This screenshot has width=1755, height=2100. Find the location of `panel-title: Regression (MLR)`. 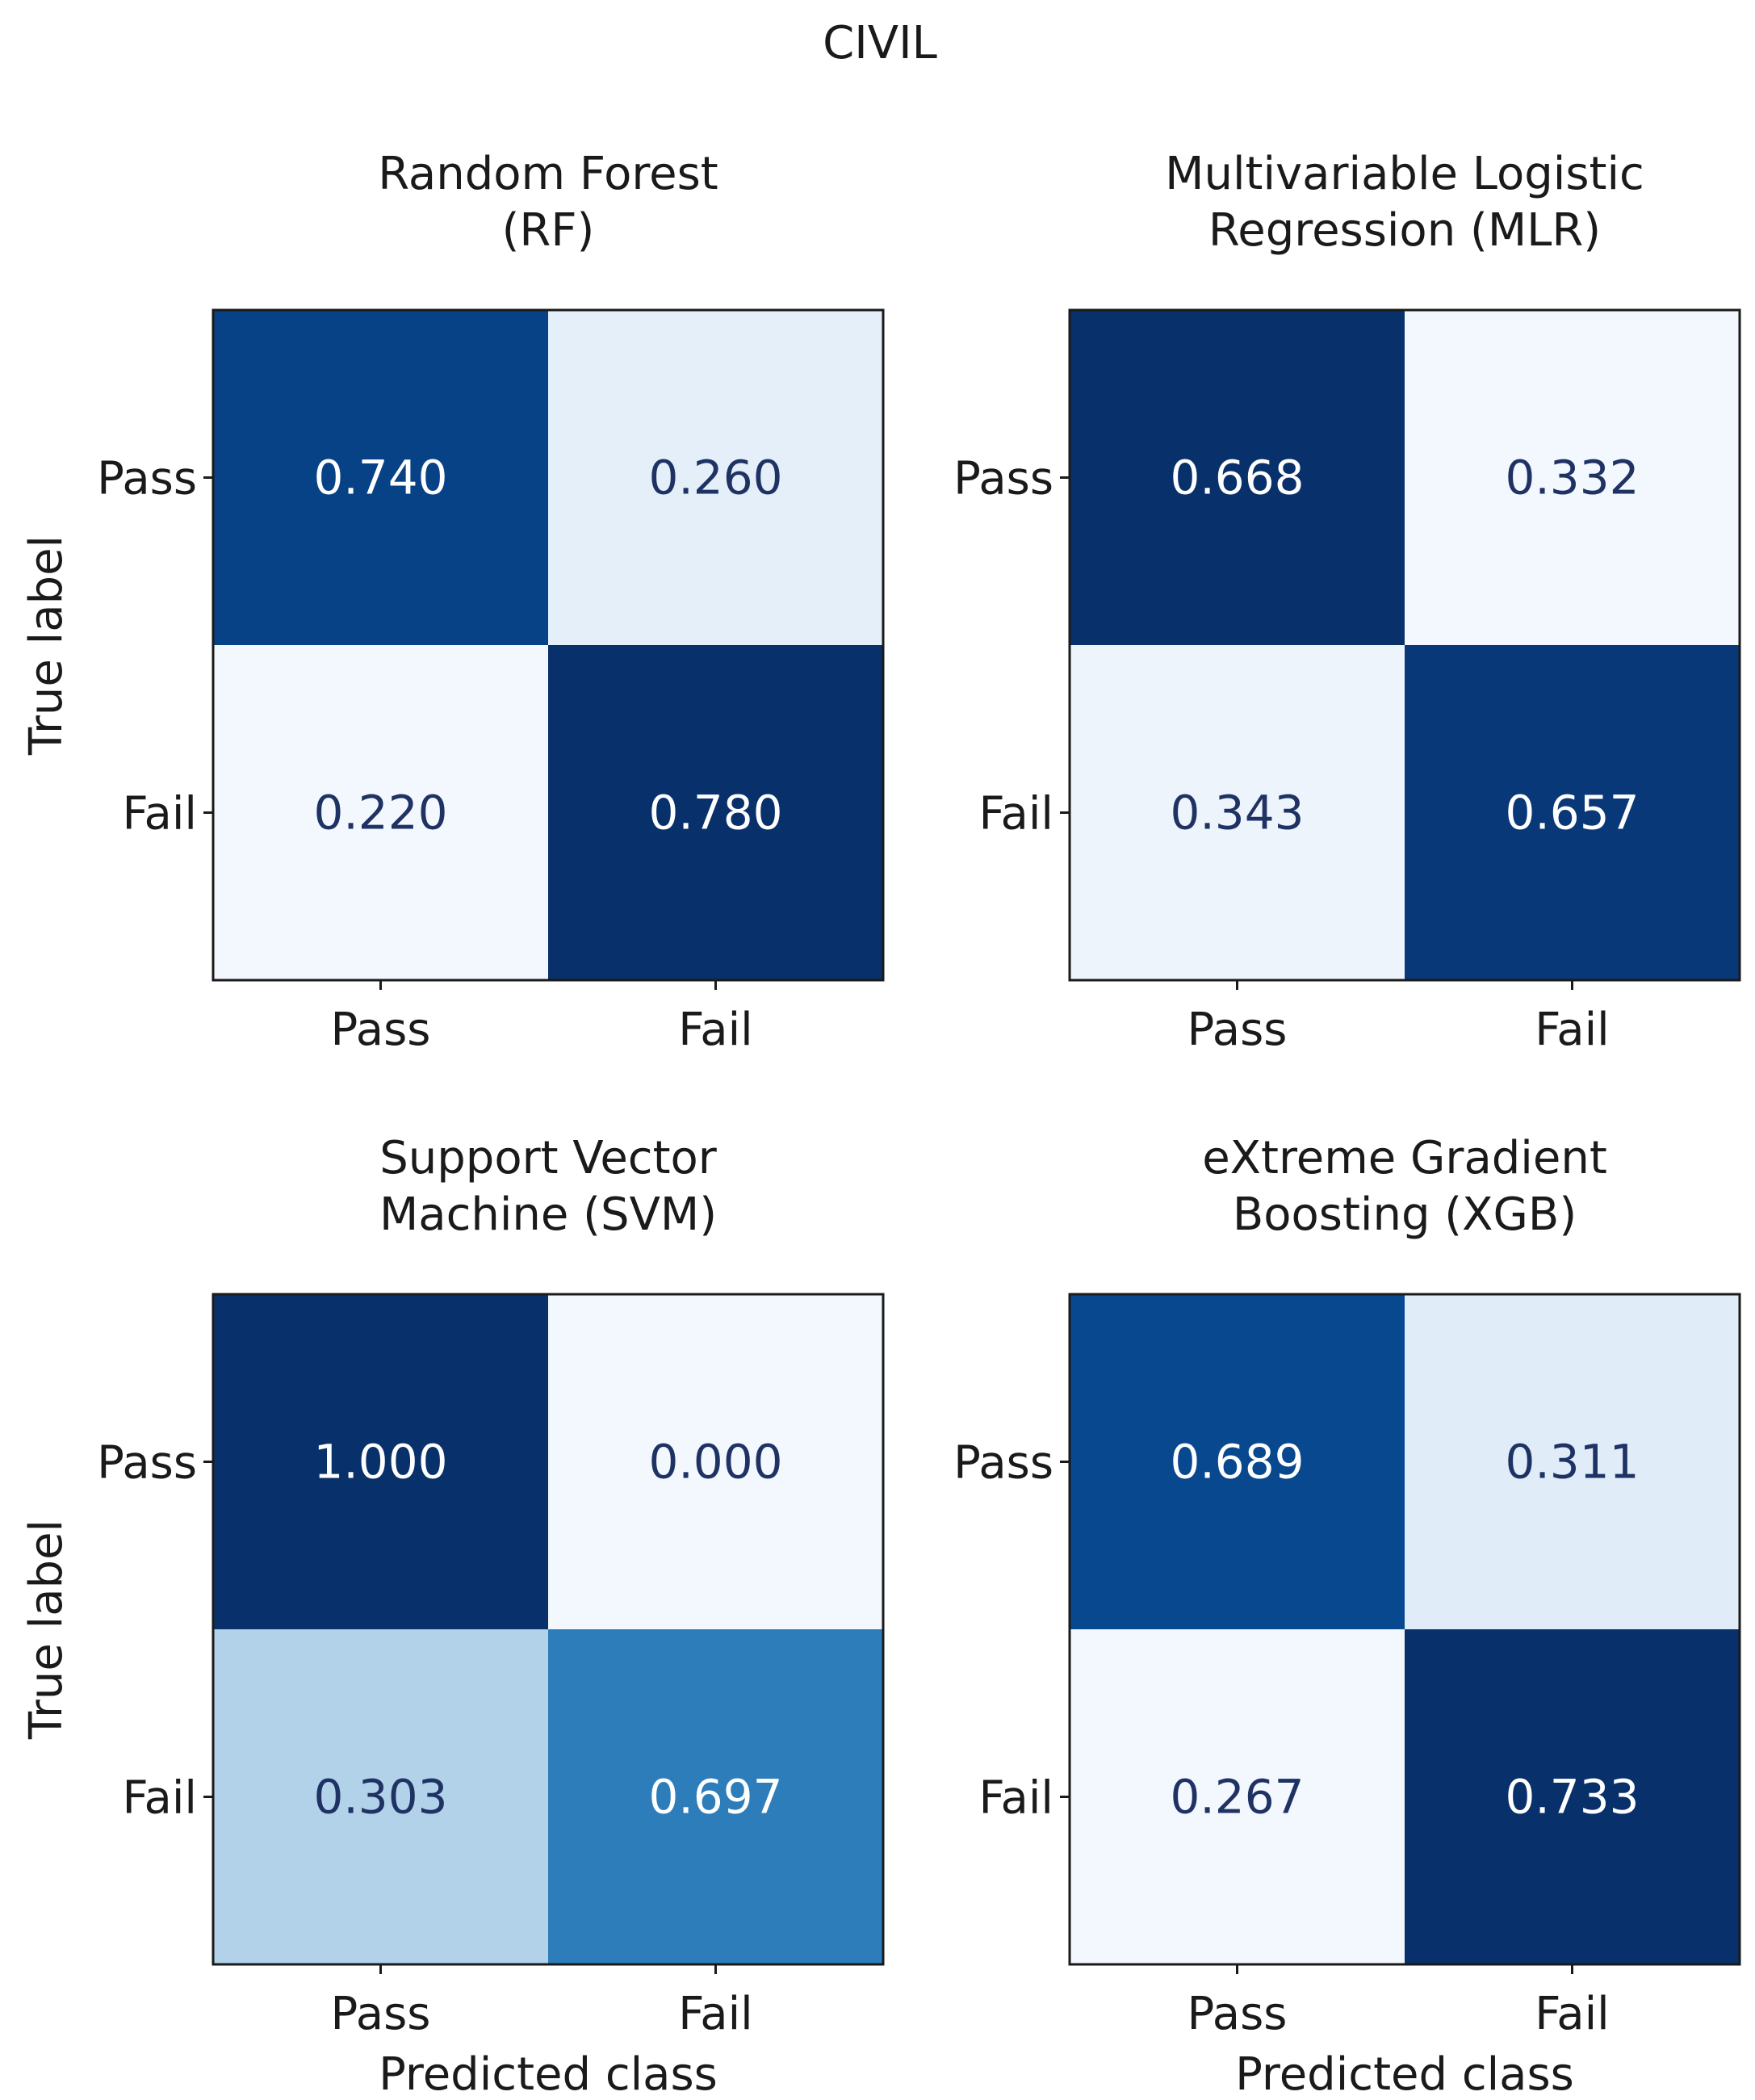

panel-title: Regression (MLR) is located at coordinates (1404, 231).